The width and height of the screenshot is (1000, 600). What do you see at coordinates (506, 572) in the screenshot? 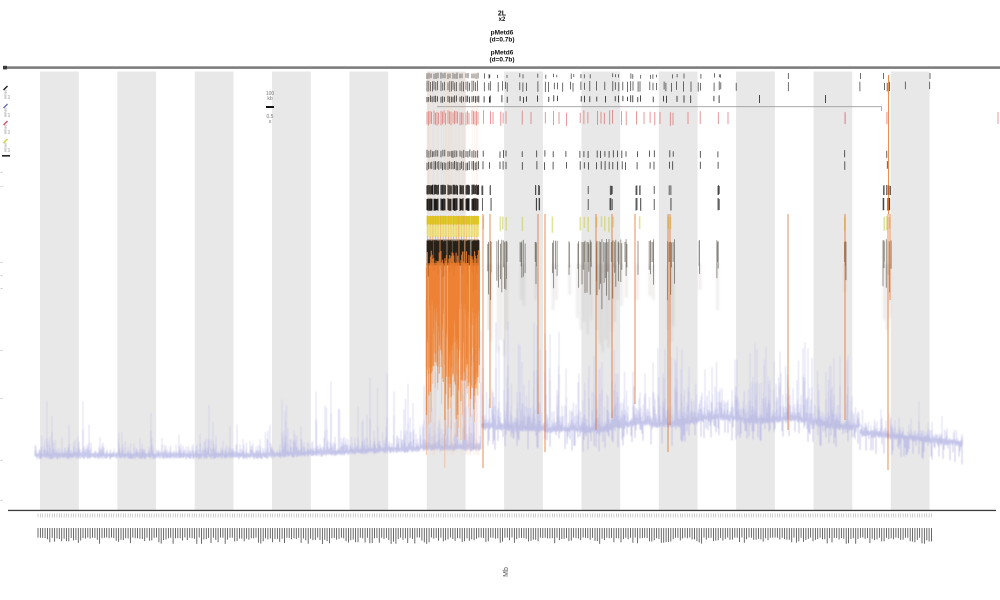
I see `svg-text: Mb` at bounding box center [506, 572].